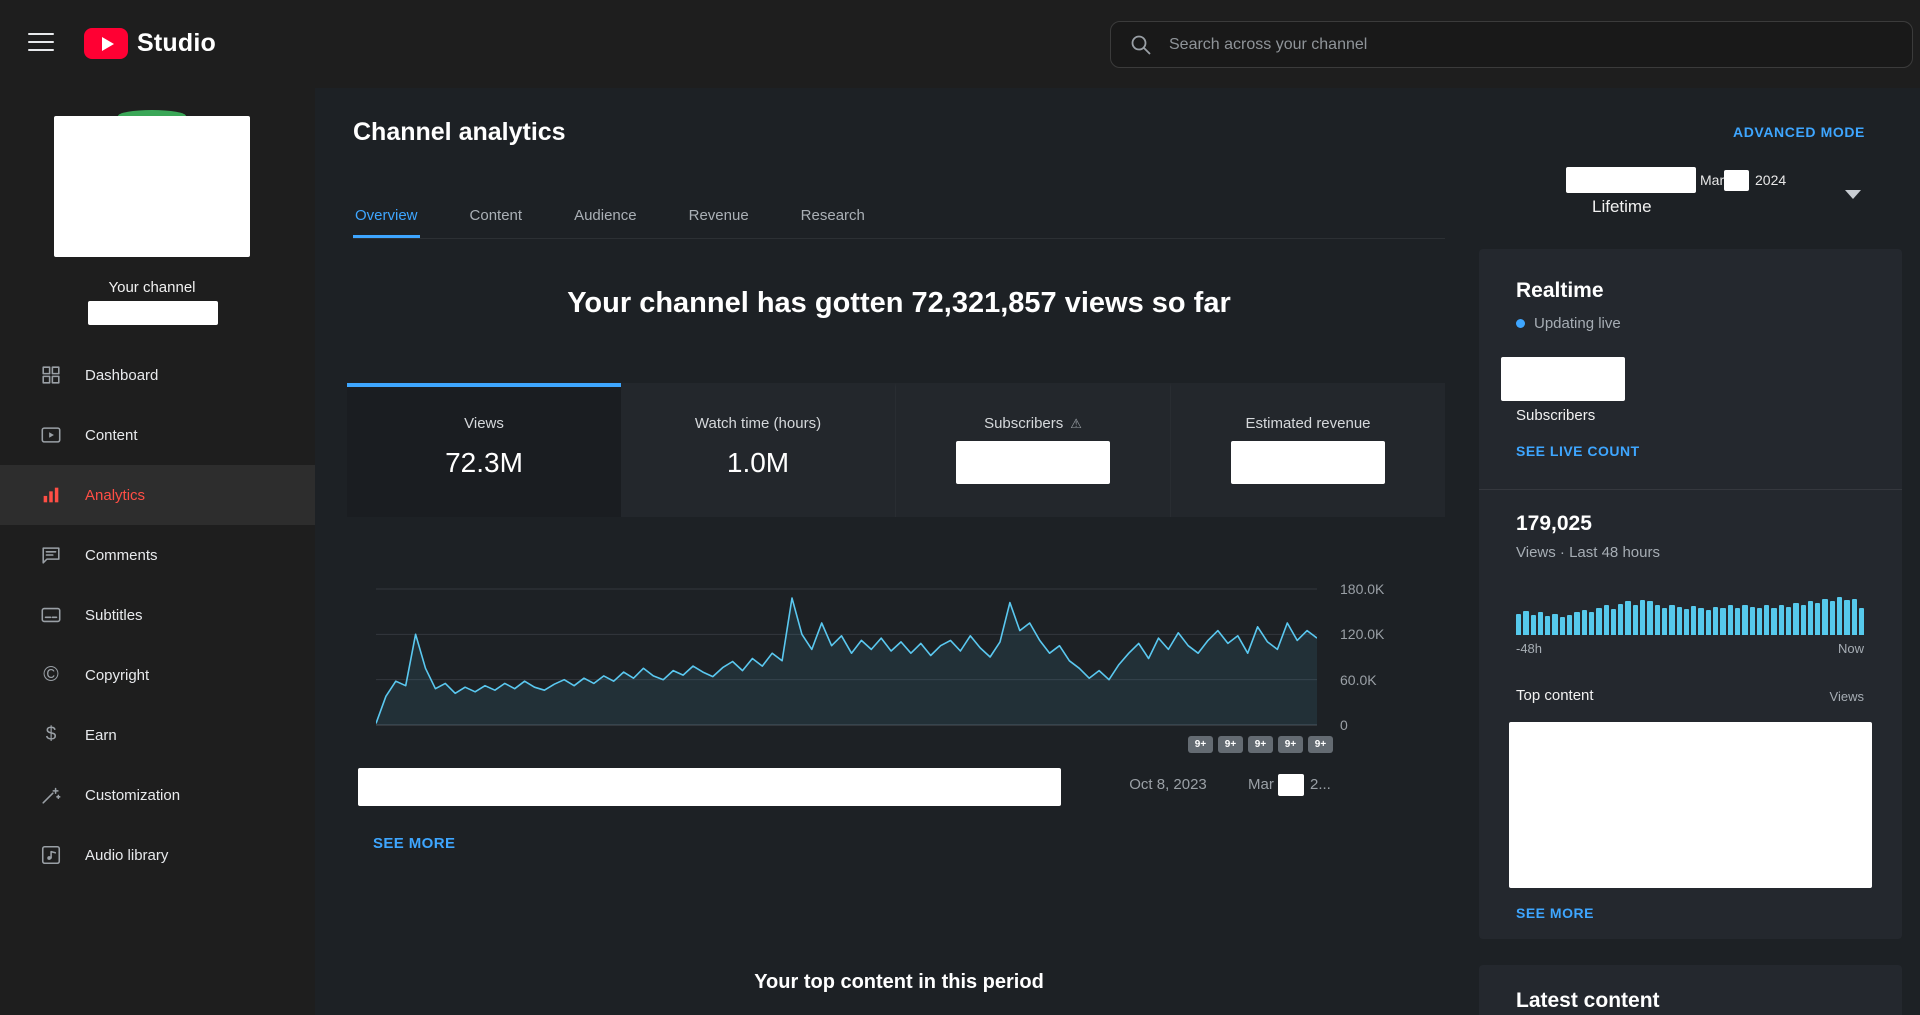 The height and width of the screenshot is (1015, 1920). Describe the element at coordinates (960, 44) in the screenshot. I see `topbar: Studio` at that location.